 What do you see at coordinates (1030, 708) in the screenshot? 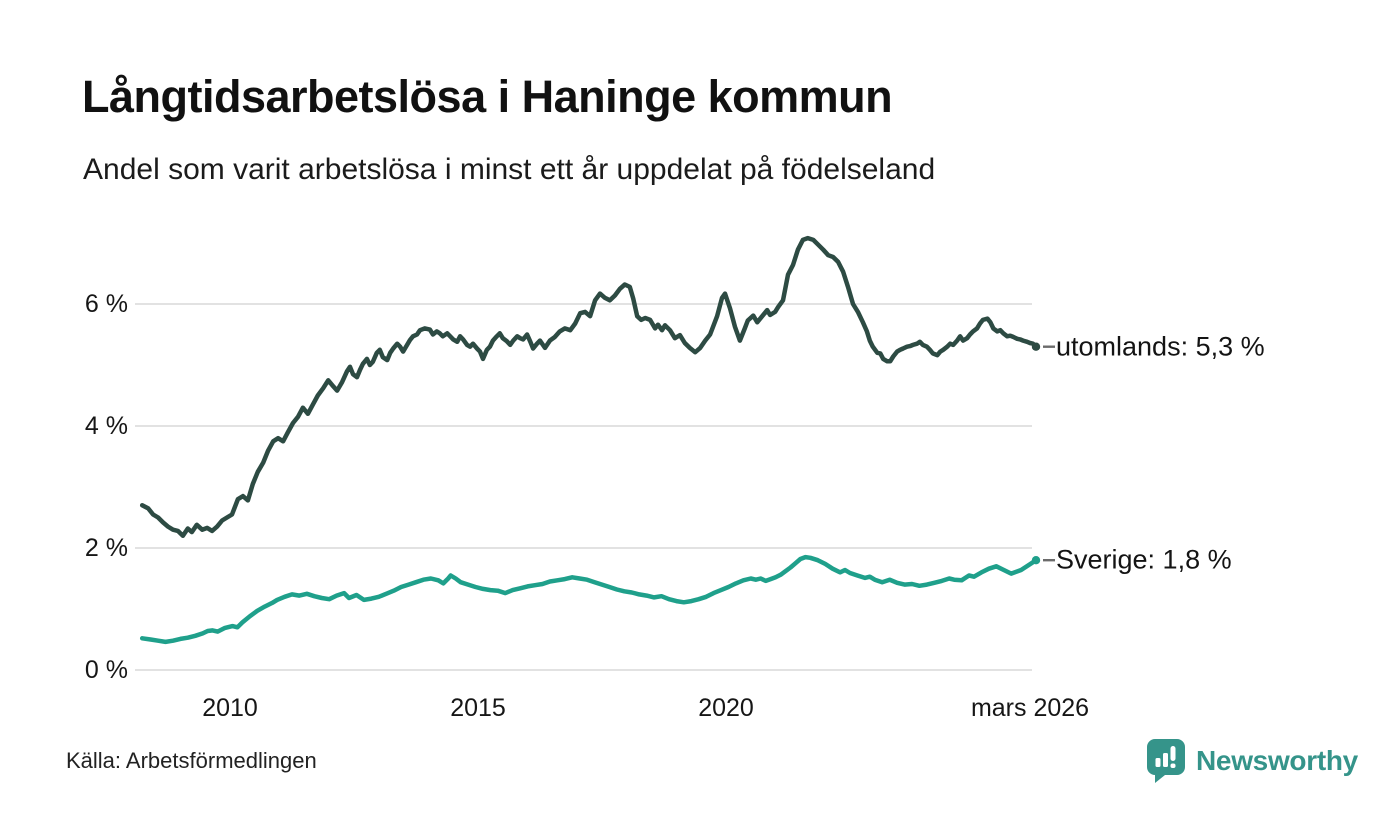
I see `x-axis-tick-mars-2026: mars 2026` at bounding box center [1030, 708].